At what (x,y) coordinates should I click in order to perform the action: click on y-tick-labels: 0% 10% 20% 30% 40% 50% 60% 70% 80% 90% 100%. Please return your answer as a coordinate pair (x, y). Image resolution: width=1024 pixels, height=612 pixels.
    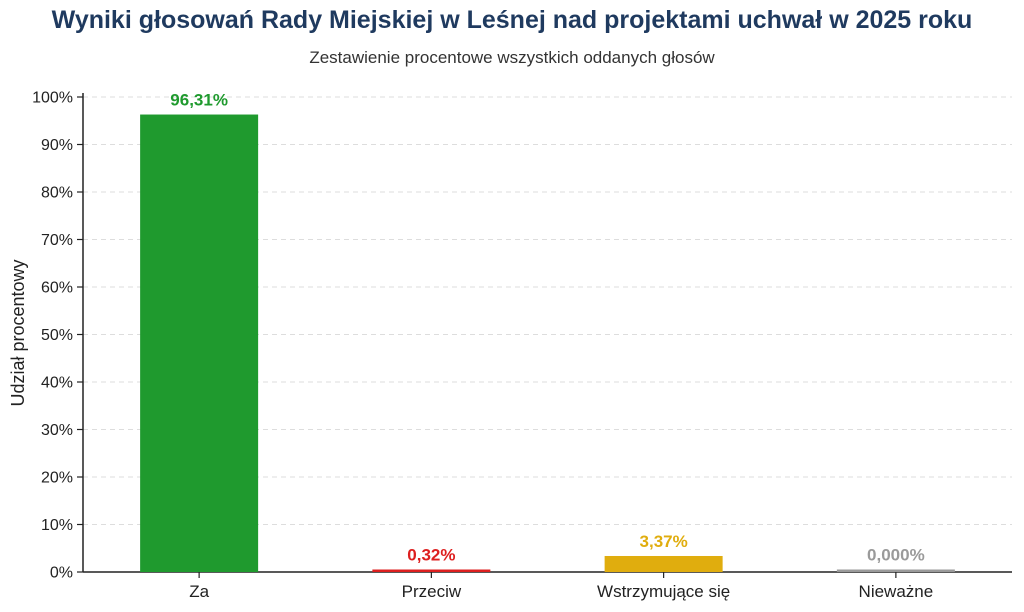
    Looking at the image, I should click on (57, 336).